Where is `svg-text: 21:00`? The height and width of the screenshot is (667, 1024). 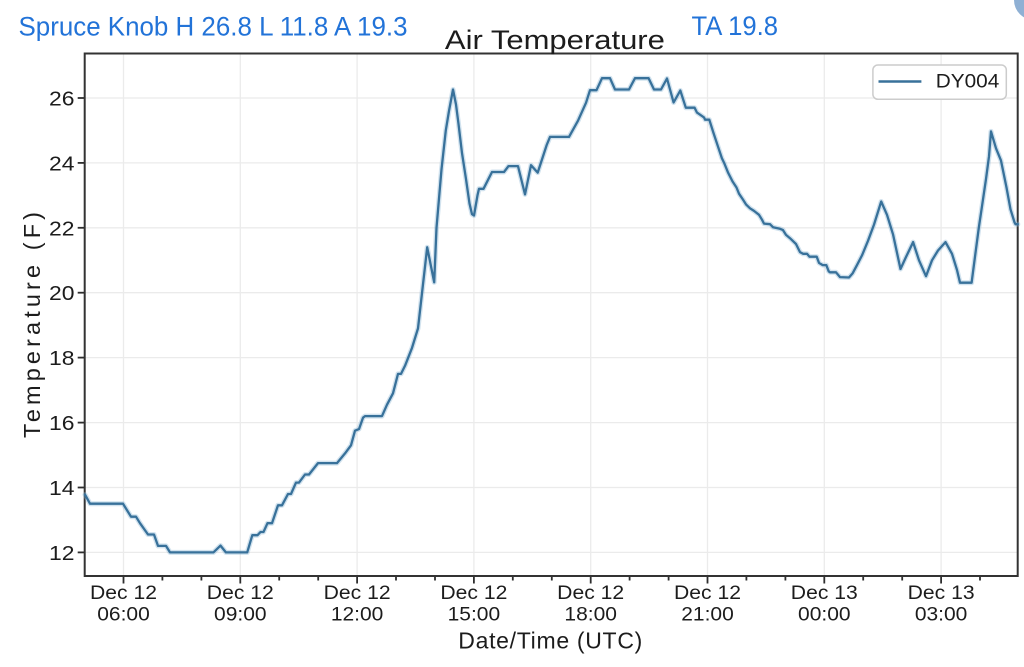 svg-text: 21:00 is located at coordinates (707, 614).